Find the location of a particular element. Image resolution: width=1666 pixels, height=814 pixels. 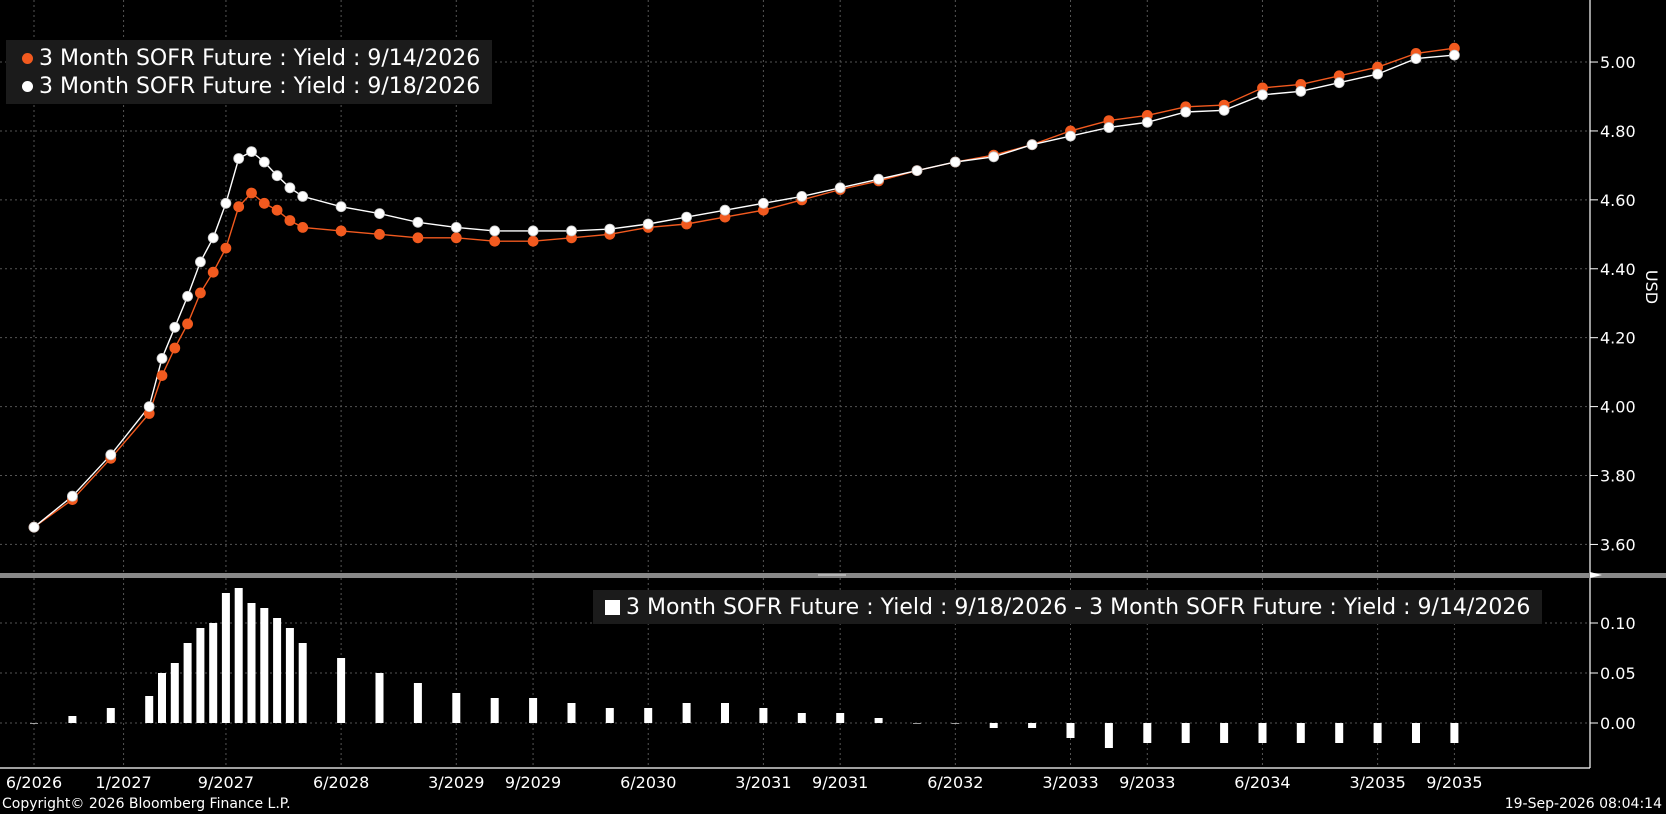

x-tick-label: 3/2029 is located at coordinates (456, 782).